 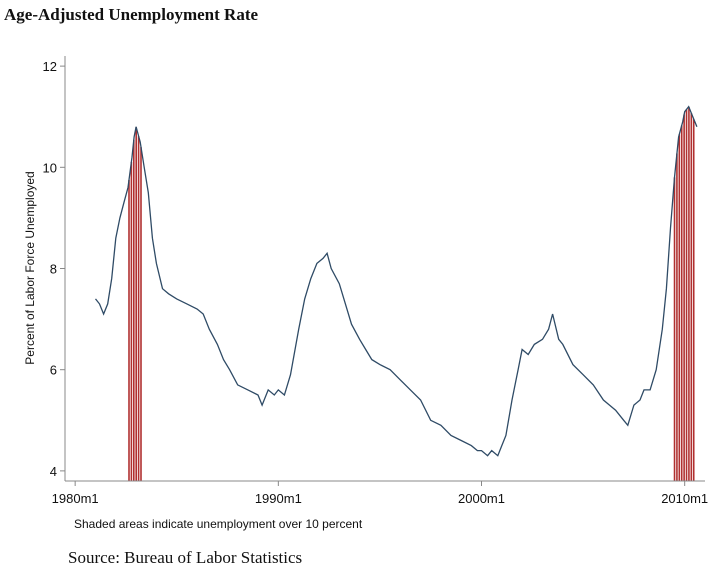 What do you see at coordinates (30, 267) in the screenshot?
I see `y-axis-label: Percent of Labor Force Unemployed` at bounding box center [30, 267].